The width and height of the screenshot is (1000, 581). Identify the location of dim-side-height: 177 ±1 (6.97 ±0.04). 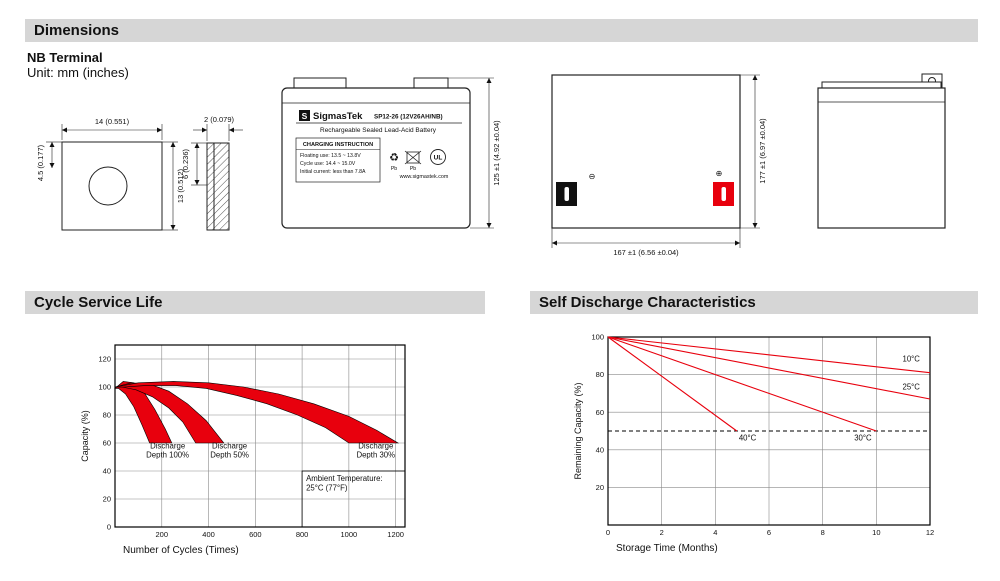
(762, 151).